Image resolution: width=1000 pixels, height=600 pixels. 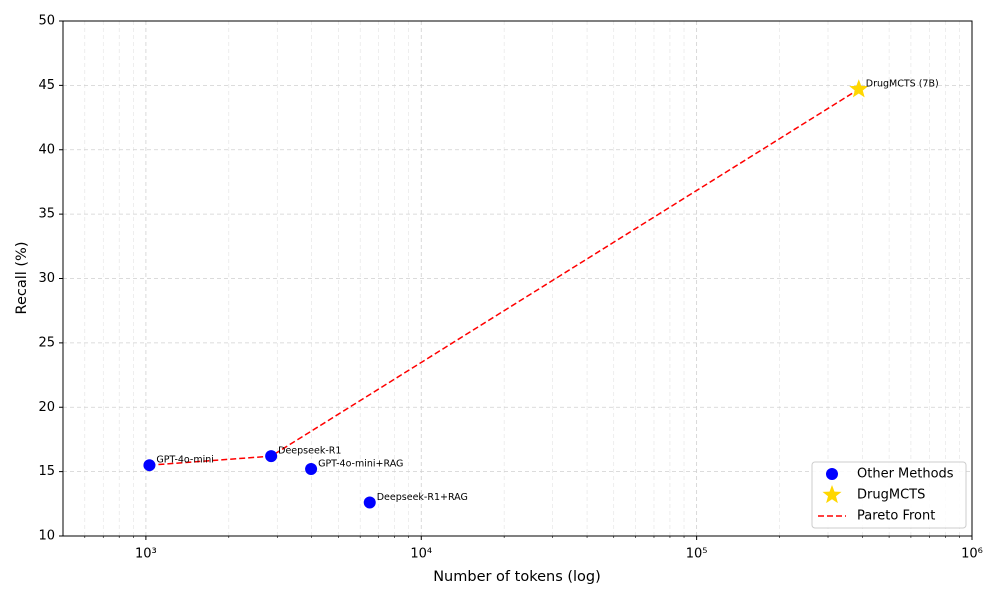 I want to click on y-tick-label: 25, so click(x=46, y=342).